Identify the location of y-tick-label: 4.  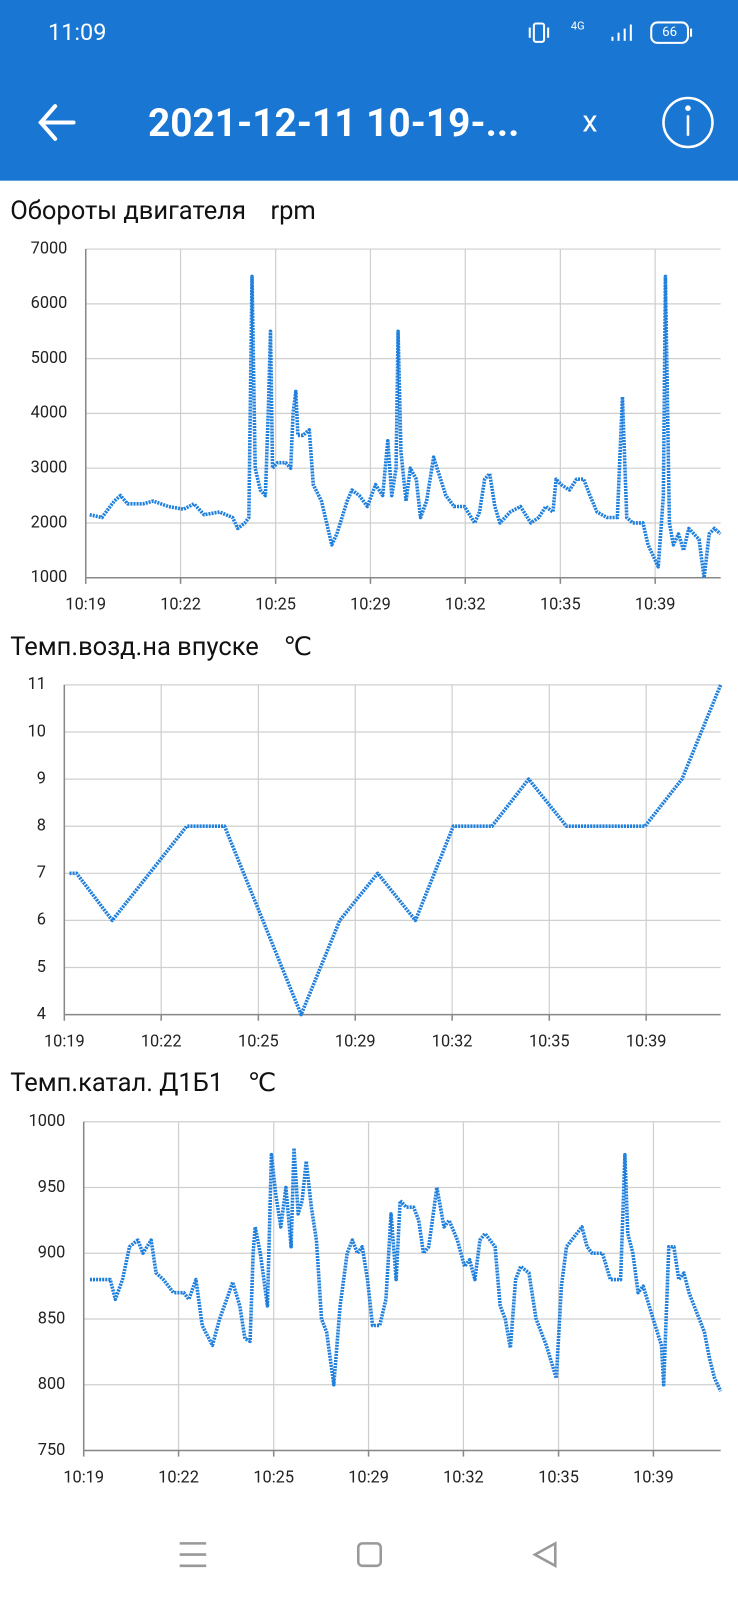
(41, 1013).